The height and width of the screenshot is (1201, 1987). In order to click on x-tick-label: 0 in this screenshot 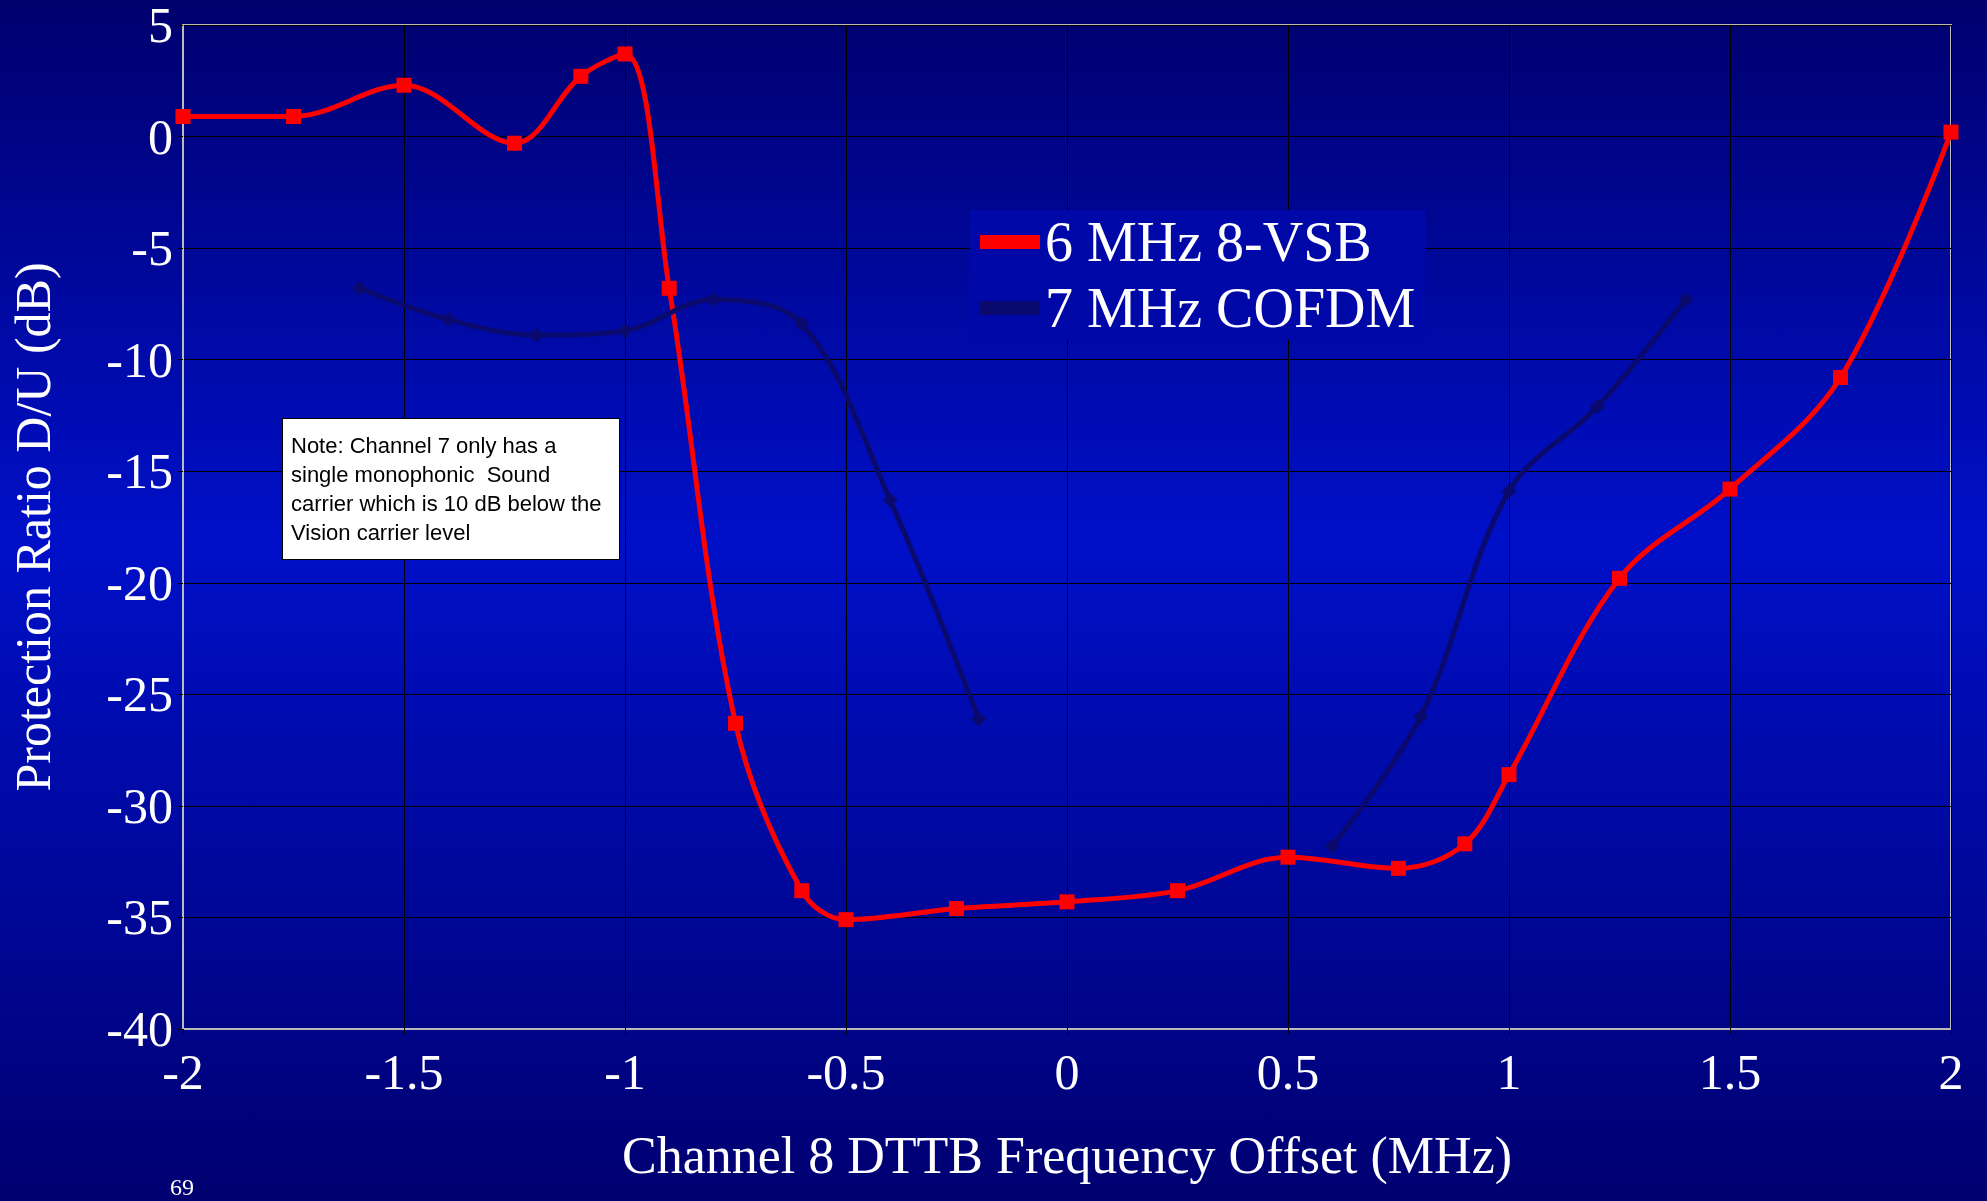, I will do `click(1067, 1072)`.